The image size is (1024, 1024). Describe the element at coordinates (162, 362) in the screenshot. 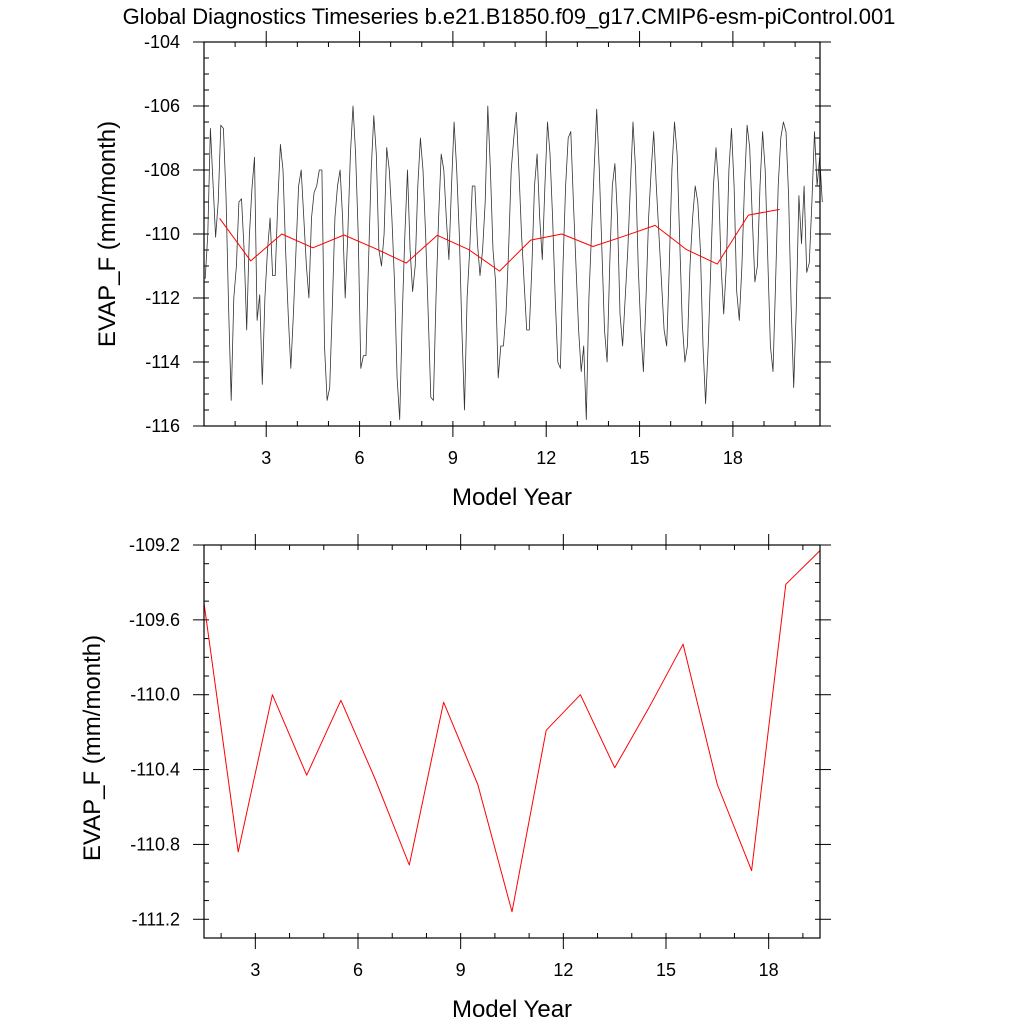

I see `y-tick-label: -114` at that location.